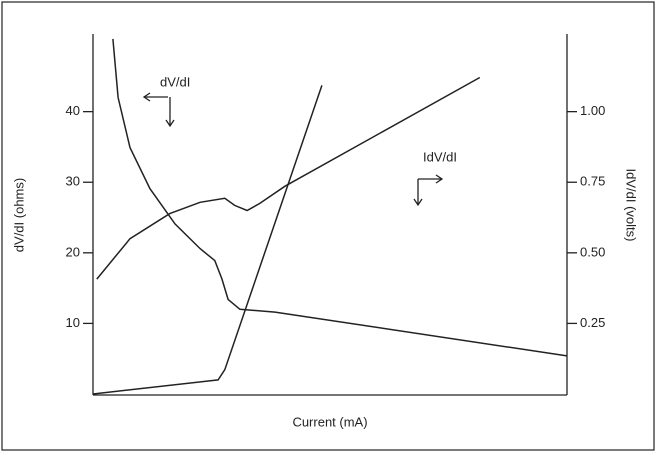  What do you see at coordinates (18, 215) in the screenshot?
I see `y-axis-label: dV/dI (ohms)` at bounding box center [18, 215].